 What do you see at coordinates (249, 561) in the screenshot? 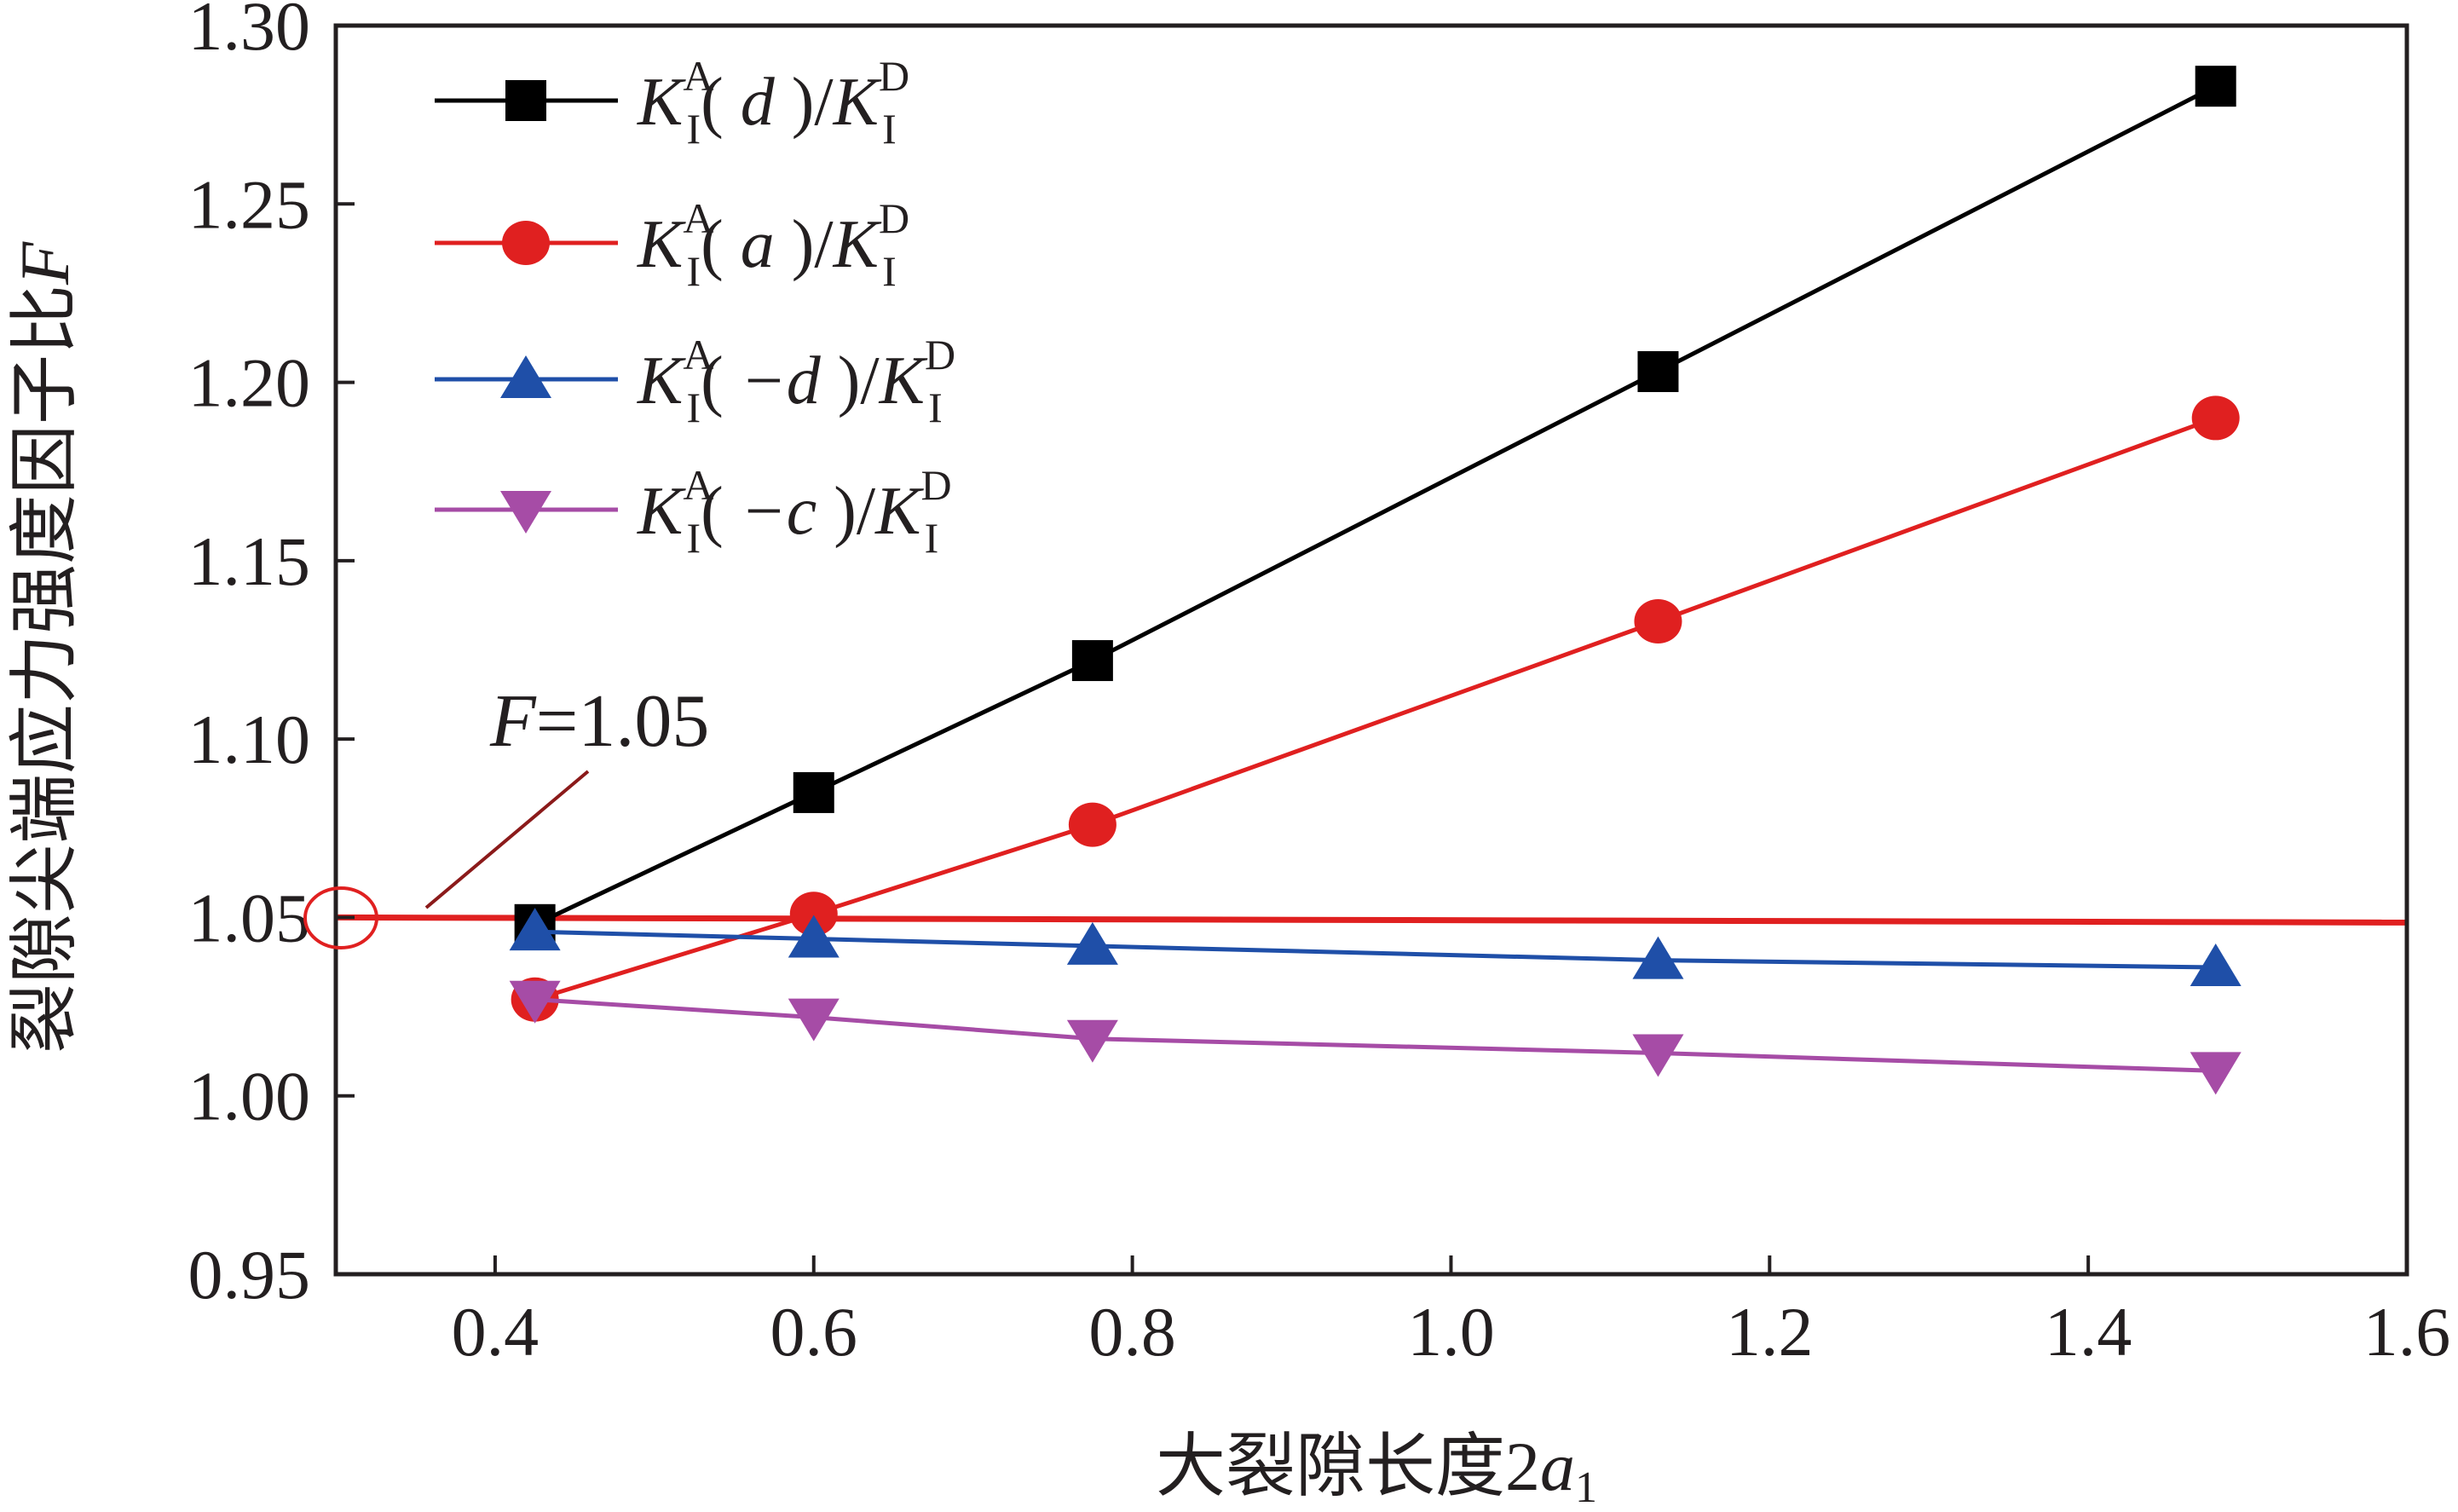
I see `y-tick-label-4: 1.15` at bounding box center [249, 561].